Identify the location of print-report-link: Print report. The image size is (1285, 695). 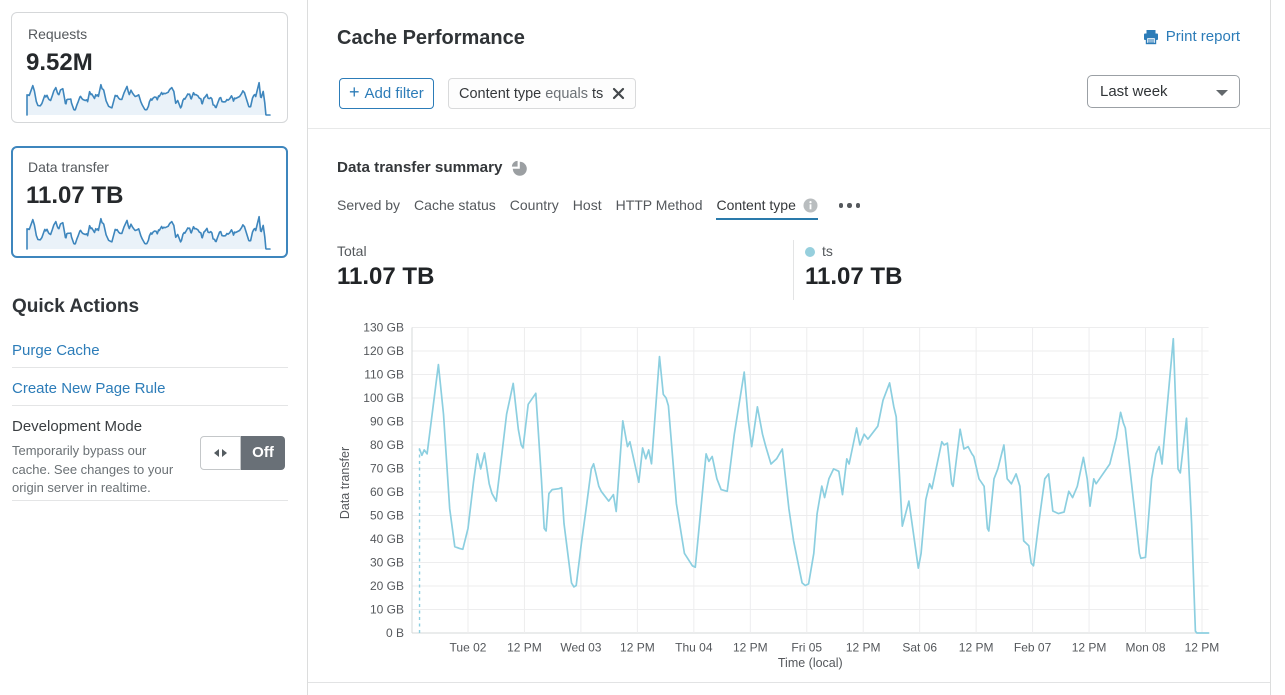
(1191, 36).